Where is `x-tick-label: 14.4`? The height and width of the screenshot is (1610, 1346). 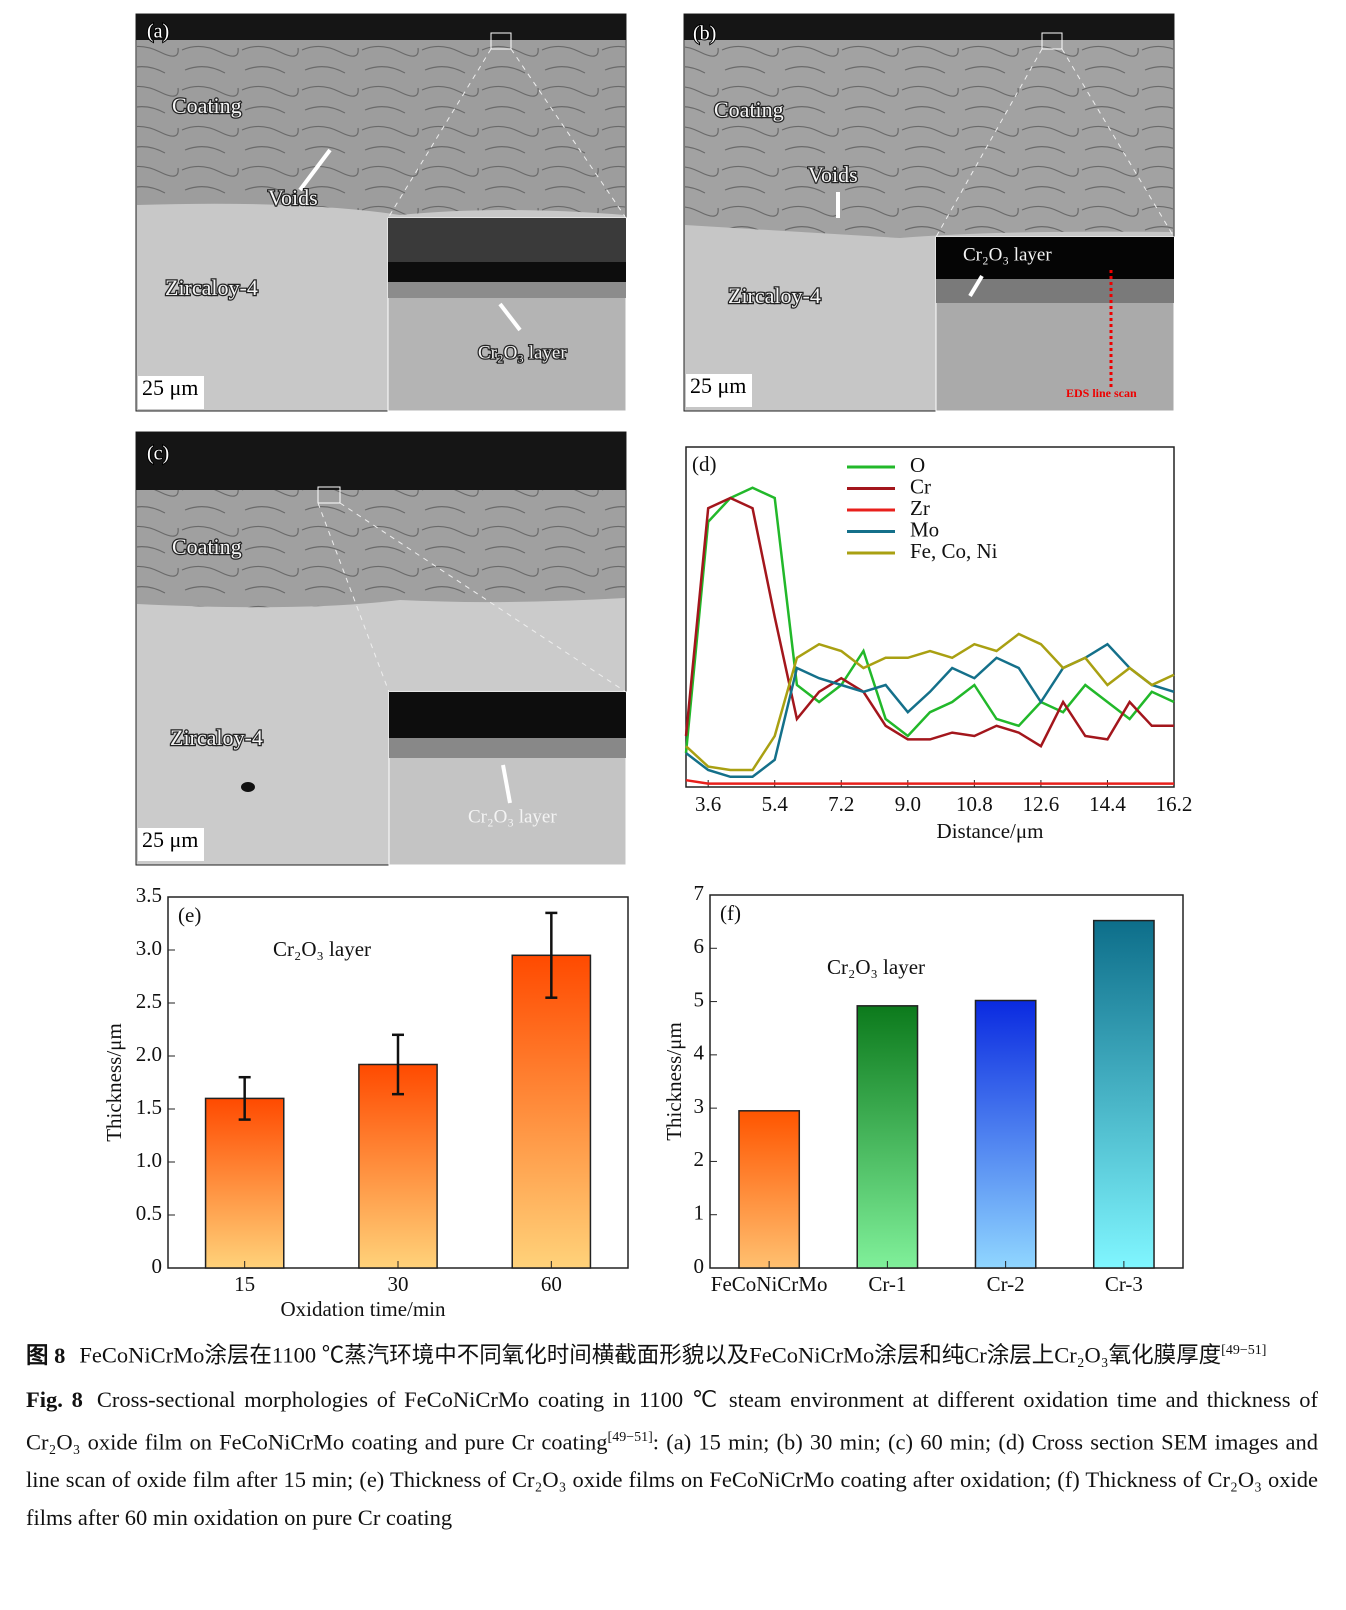 x-tick-label: 14.4 is located at coordinates (1107, 804).